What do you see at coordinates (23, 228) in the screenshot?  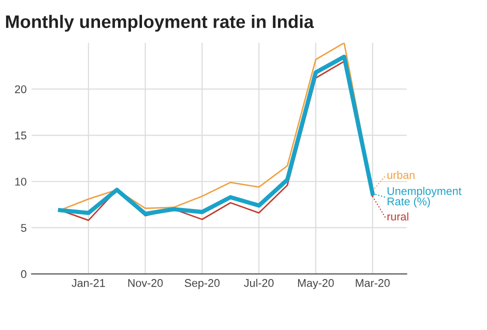 I see `y-tick-label: 5` at bounding box center [23, 228].